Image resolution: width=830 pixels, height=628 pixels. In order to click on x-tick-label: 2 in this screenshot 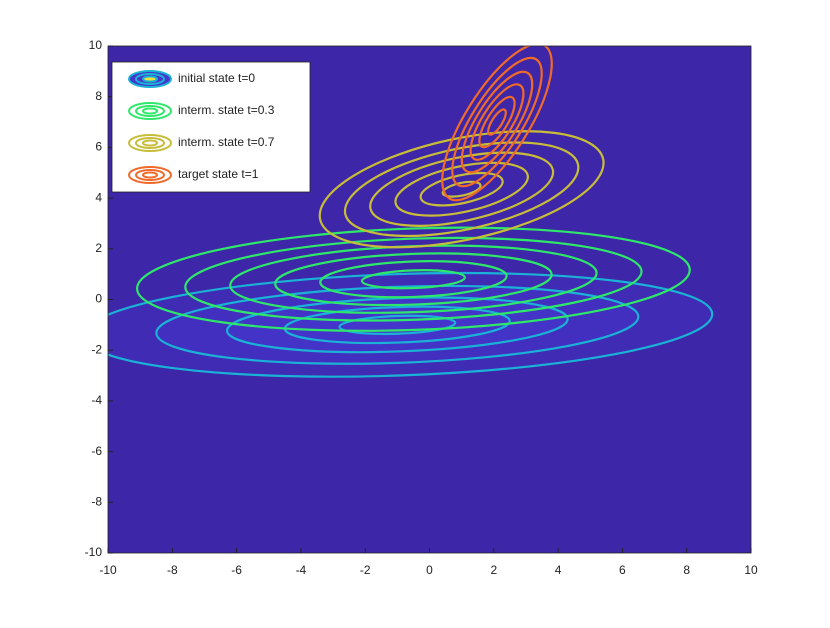, I will do `click(493, 570)`.